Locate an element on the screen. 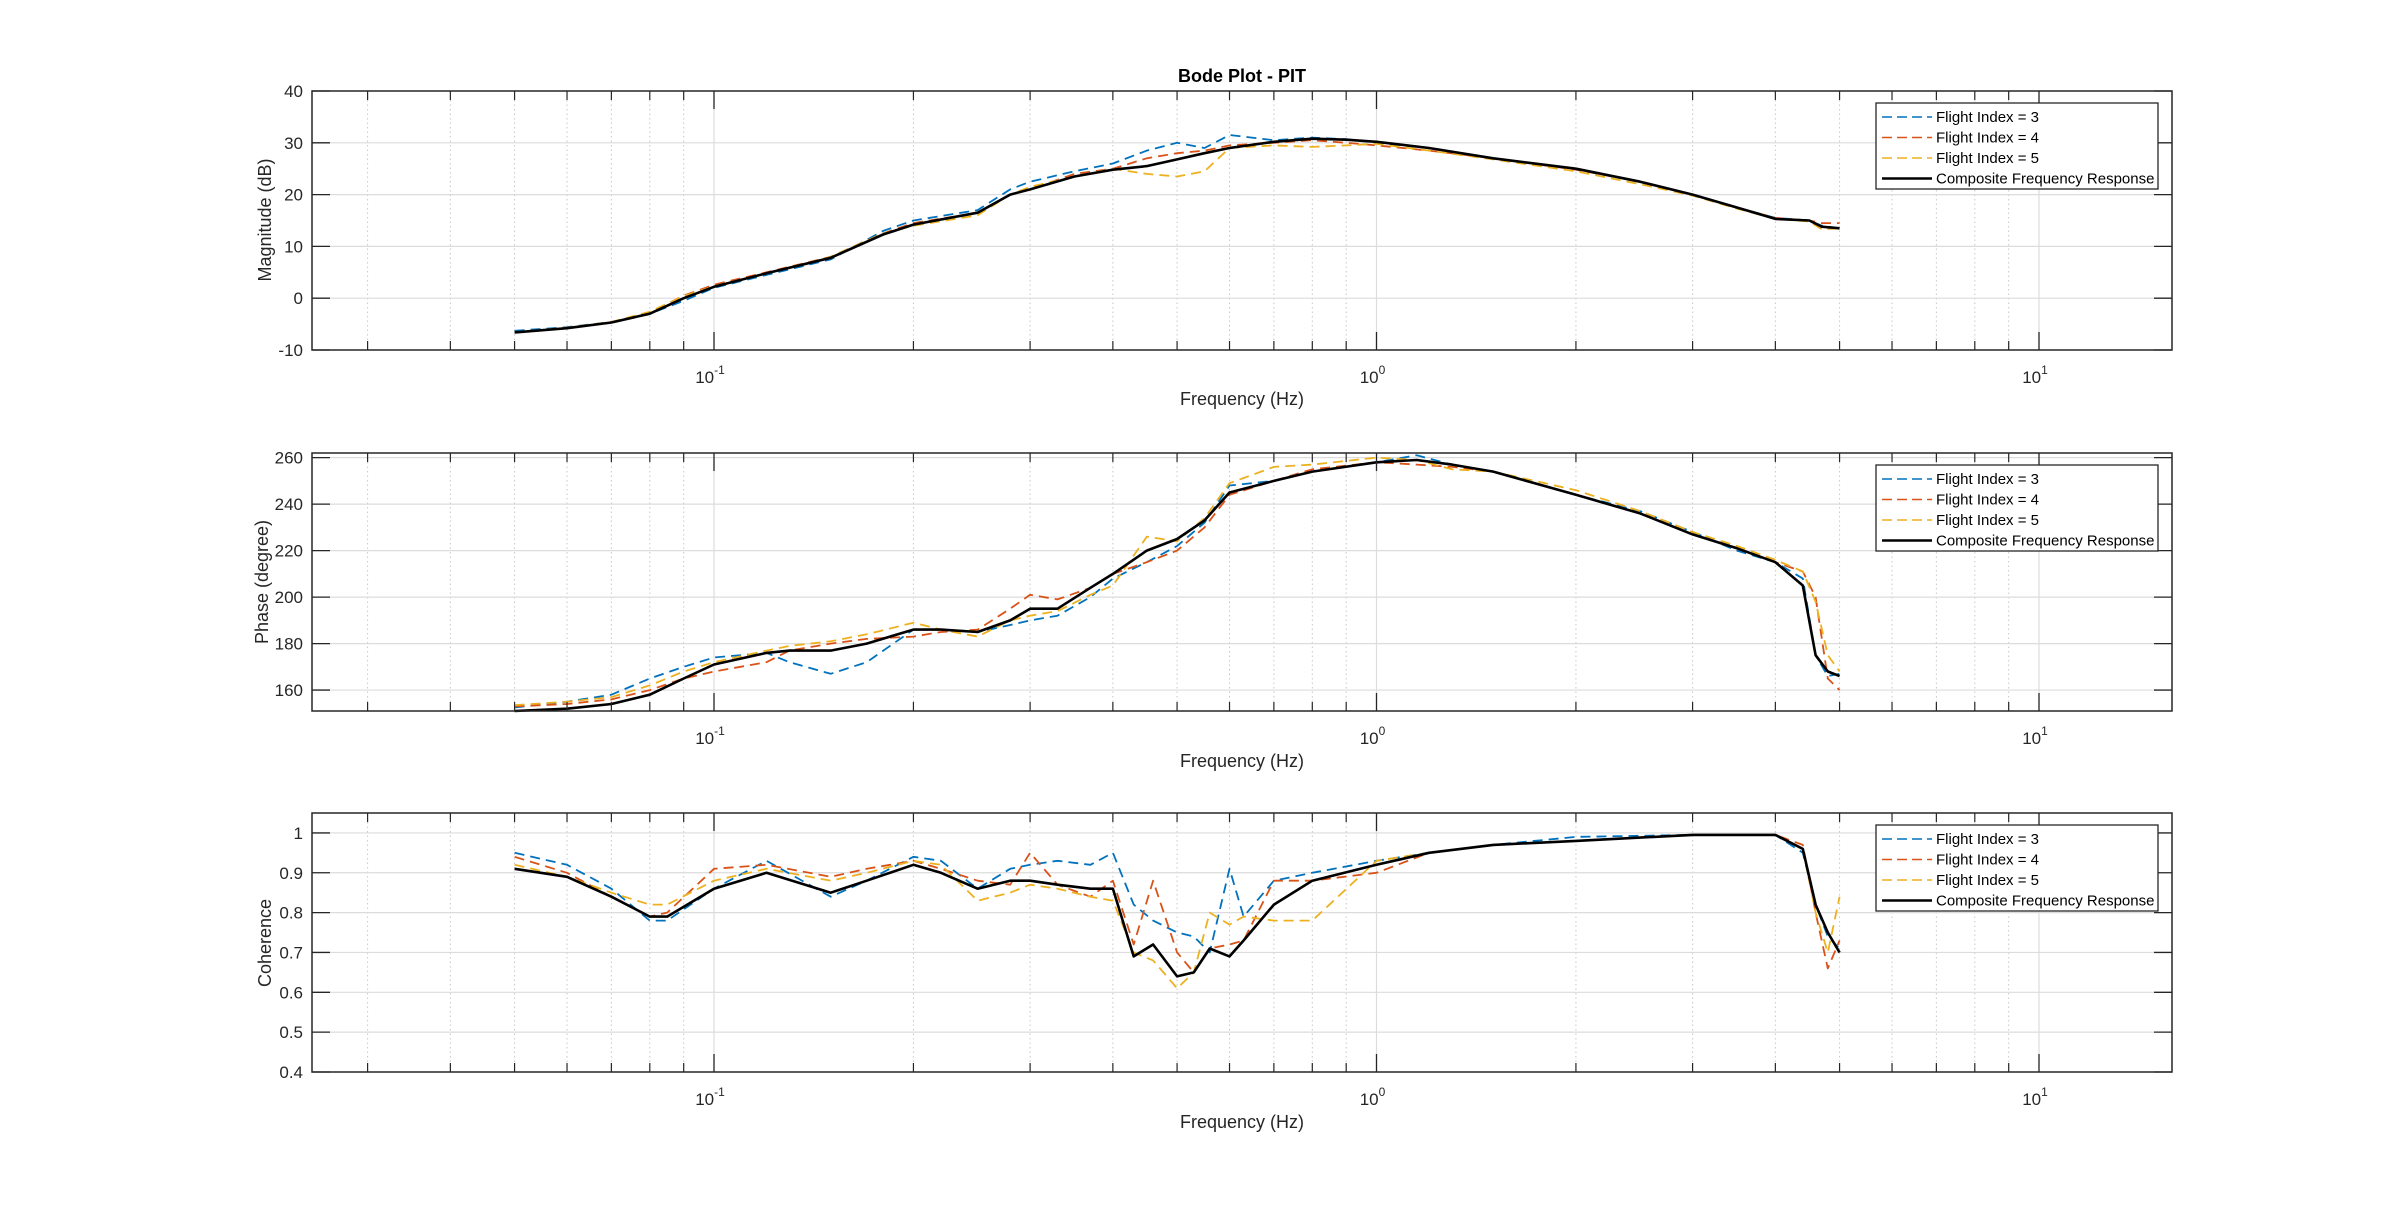 The height and width of the screenshot is (1206, 2400). magnitude-x-axis-label: Frequency (Hz) is located at coordinates (1242, 399).